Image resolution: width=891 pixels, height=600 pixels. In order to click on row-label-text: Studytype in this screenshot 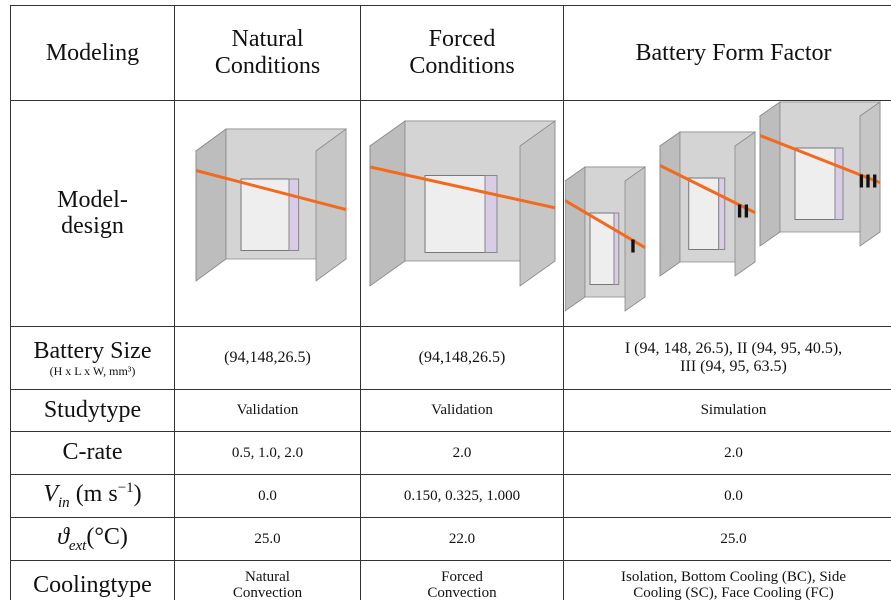, I will do `click(92, 409)`.